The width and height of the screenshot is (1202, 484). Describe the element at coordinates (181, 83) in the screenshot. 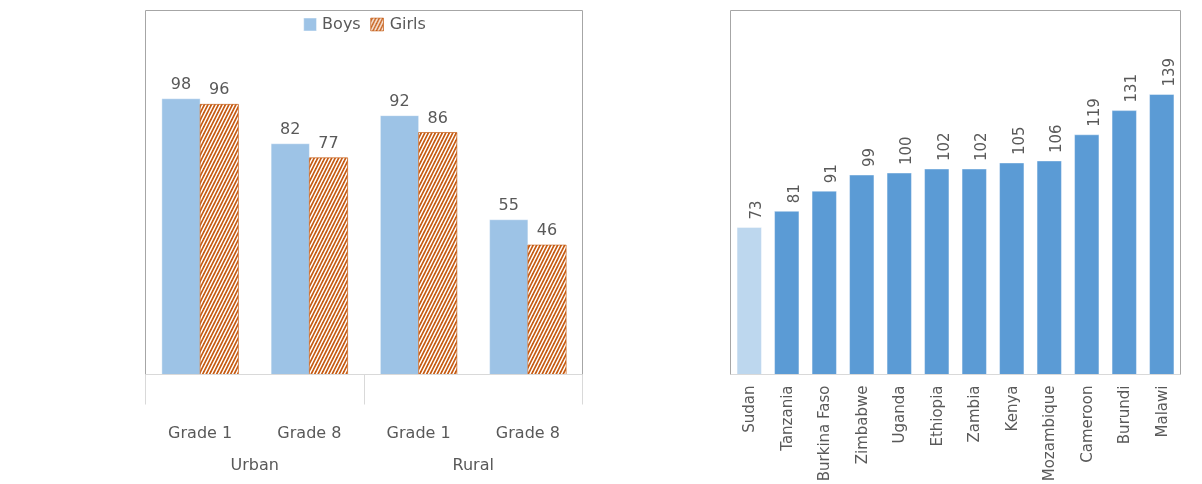

I see `data-label: 98` at that location.